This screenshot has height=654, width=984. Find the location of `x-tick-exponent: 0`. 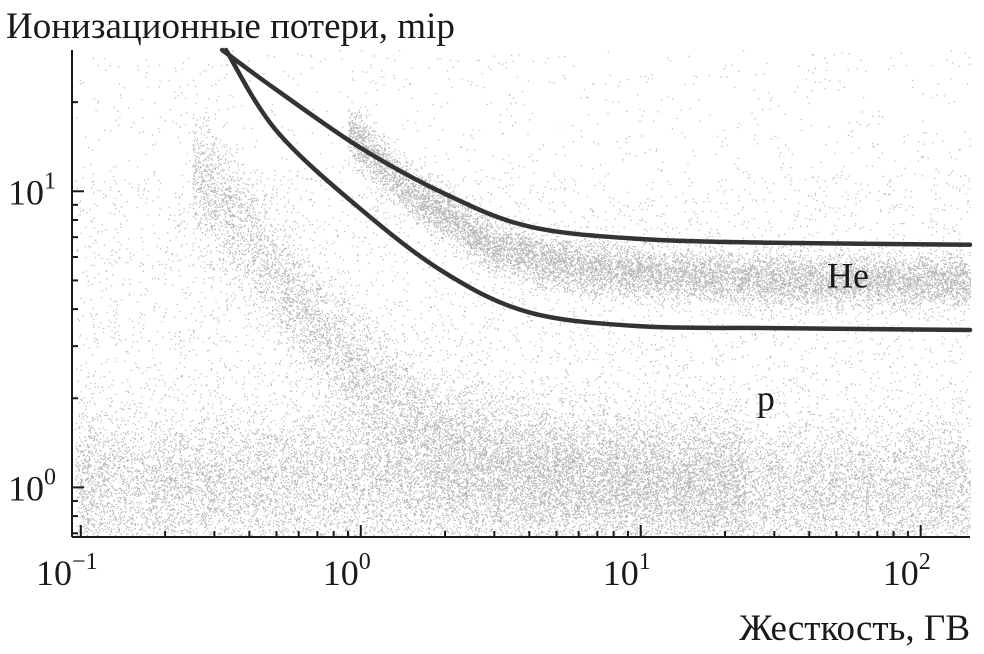

x-tick-exponent: 0 is located at coordinates (365, 562).